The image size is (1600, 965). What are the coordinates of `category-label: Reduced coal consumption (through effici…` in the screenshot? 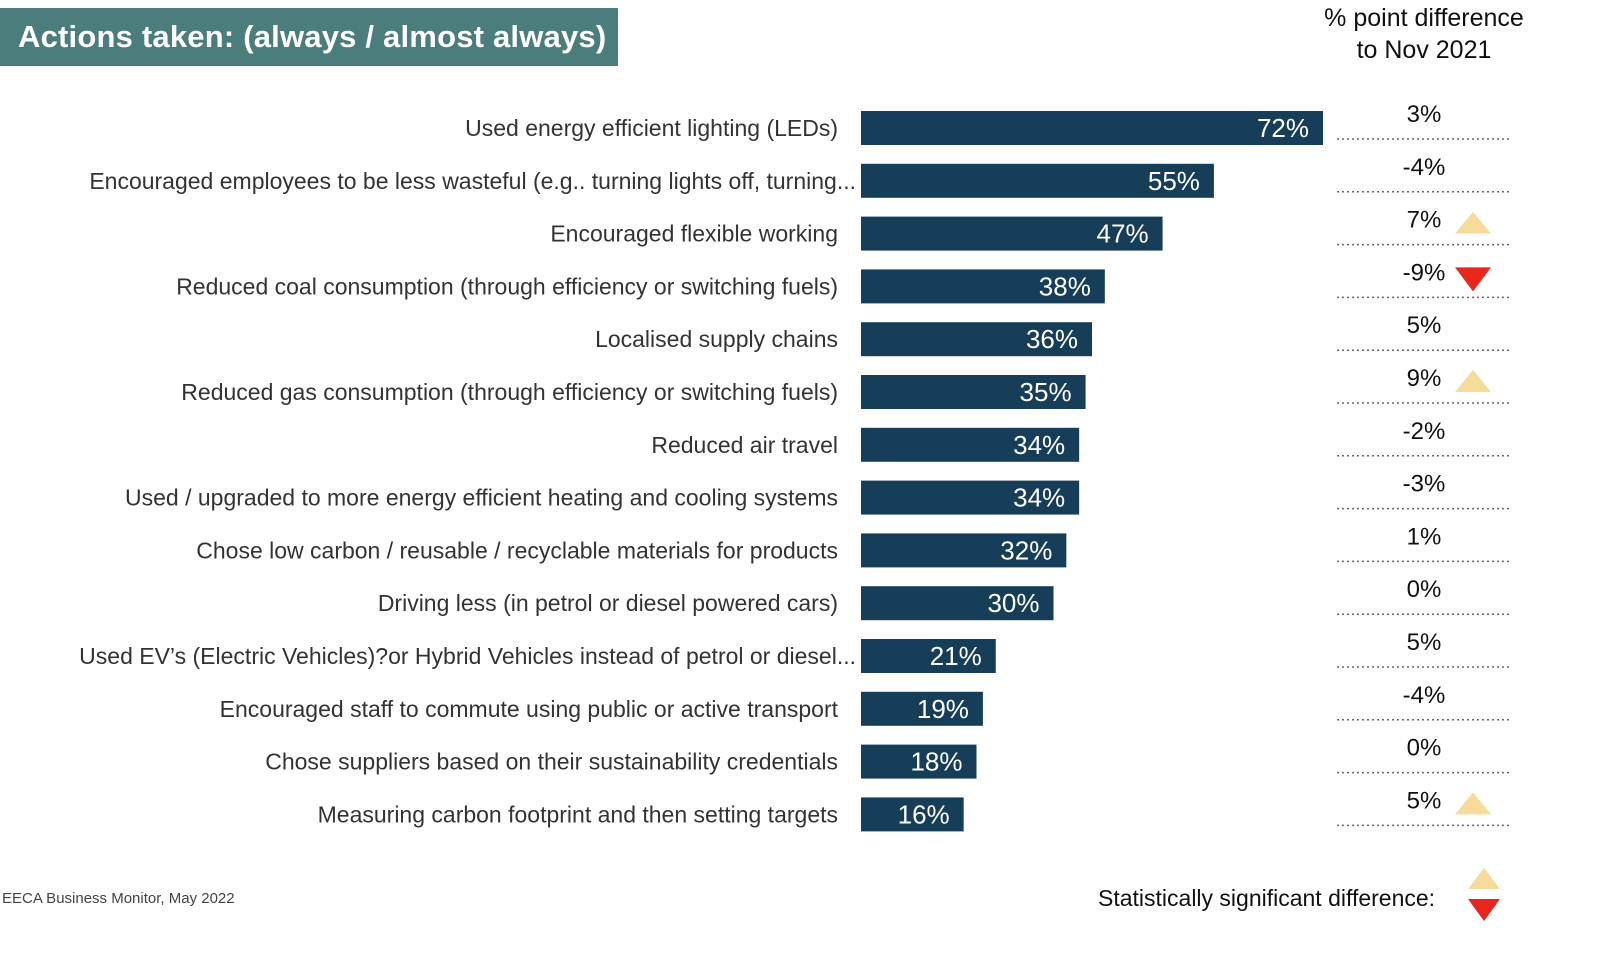 It's located at (507, 286).